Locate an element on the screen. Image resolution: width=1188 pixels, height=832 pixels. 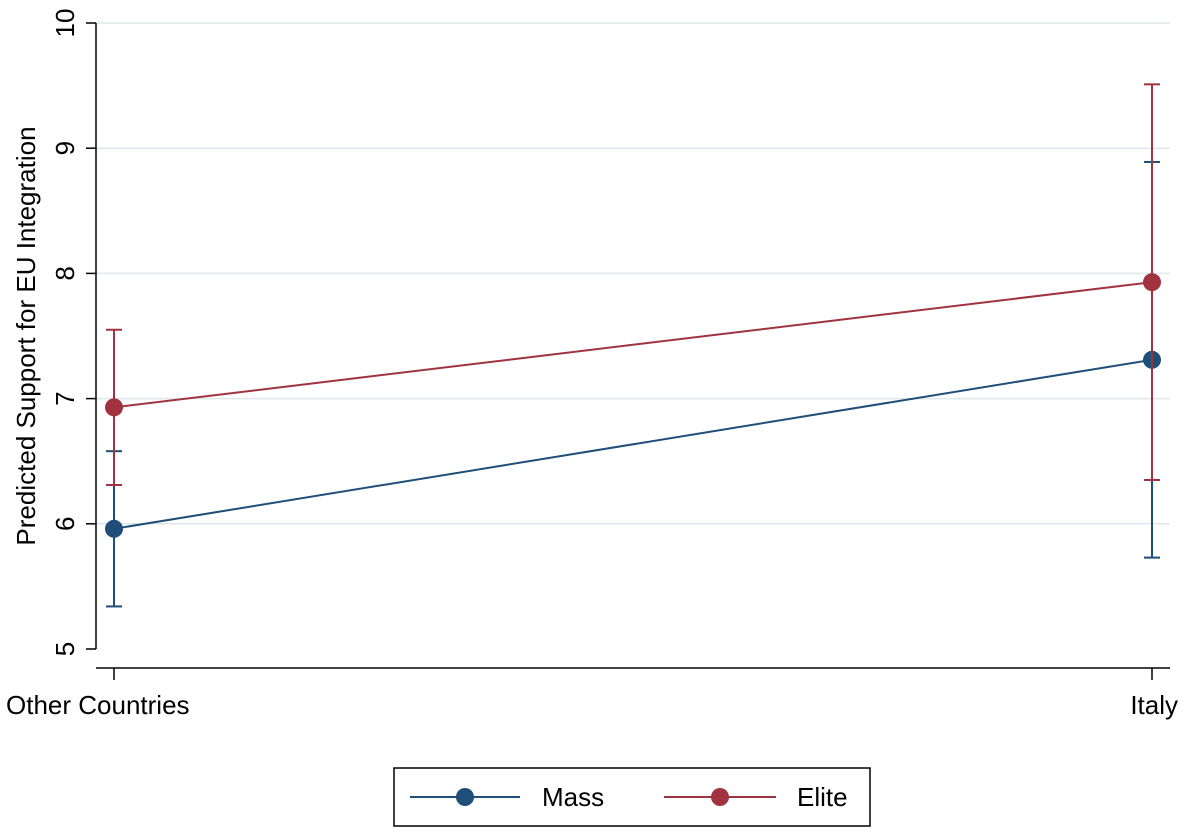
legend-item-mass: Mass is located at coordinates (507, 797).